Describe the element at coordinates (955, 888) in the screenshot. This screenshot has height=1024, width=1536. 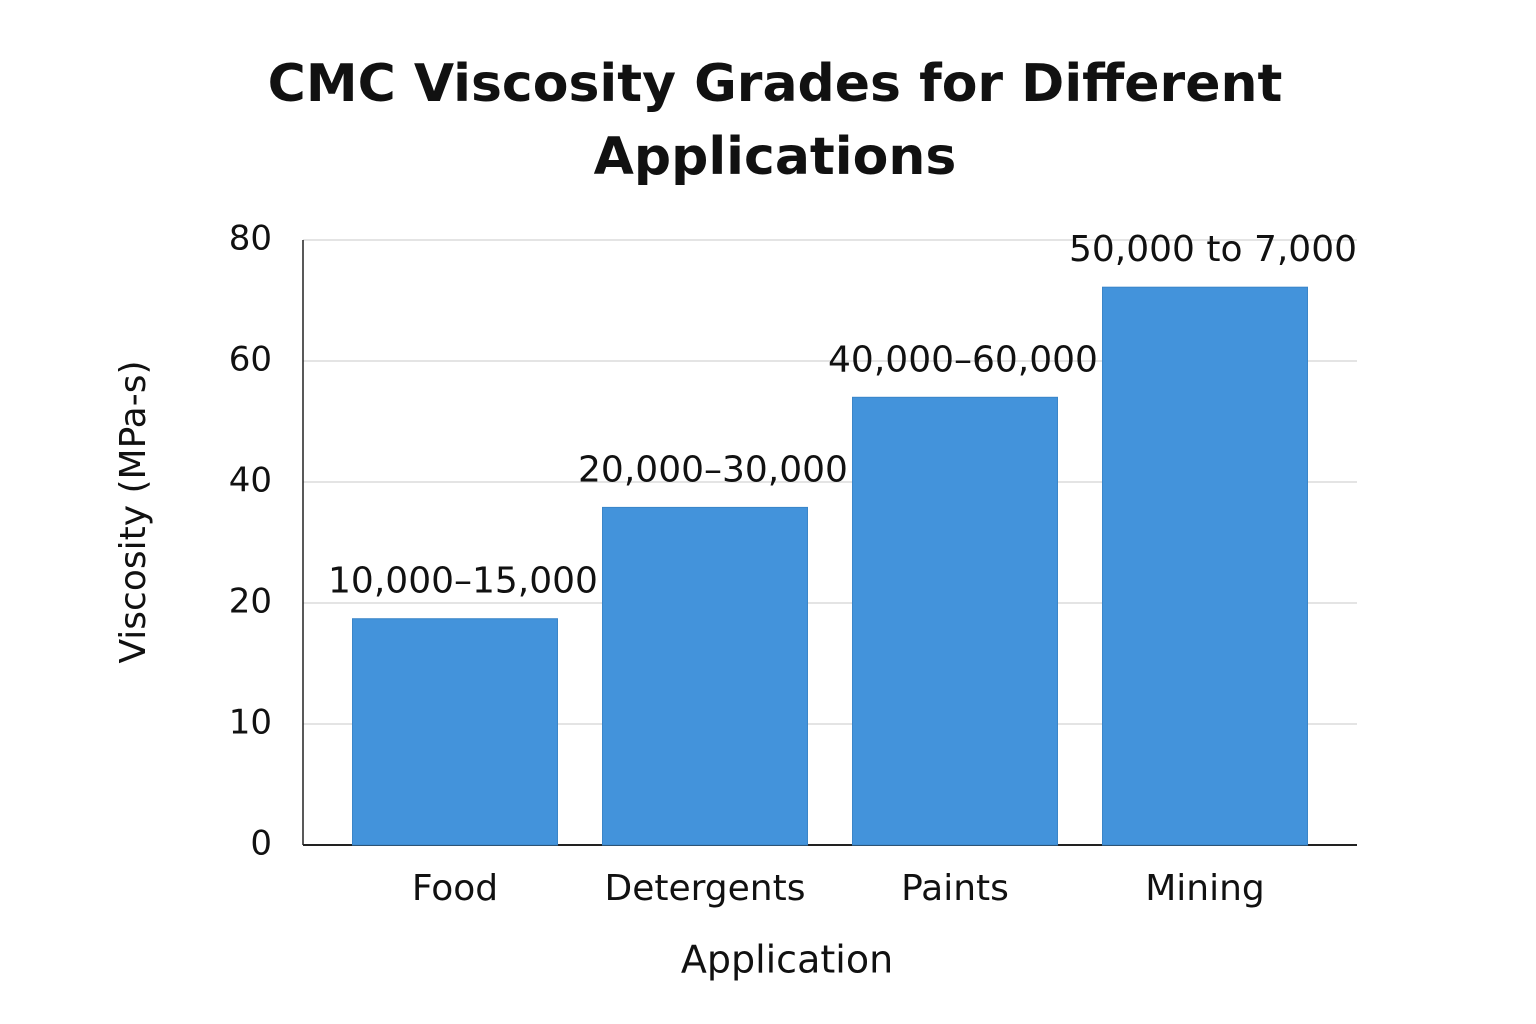
I see `x-tick-label: Paints` at that location.